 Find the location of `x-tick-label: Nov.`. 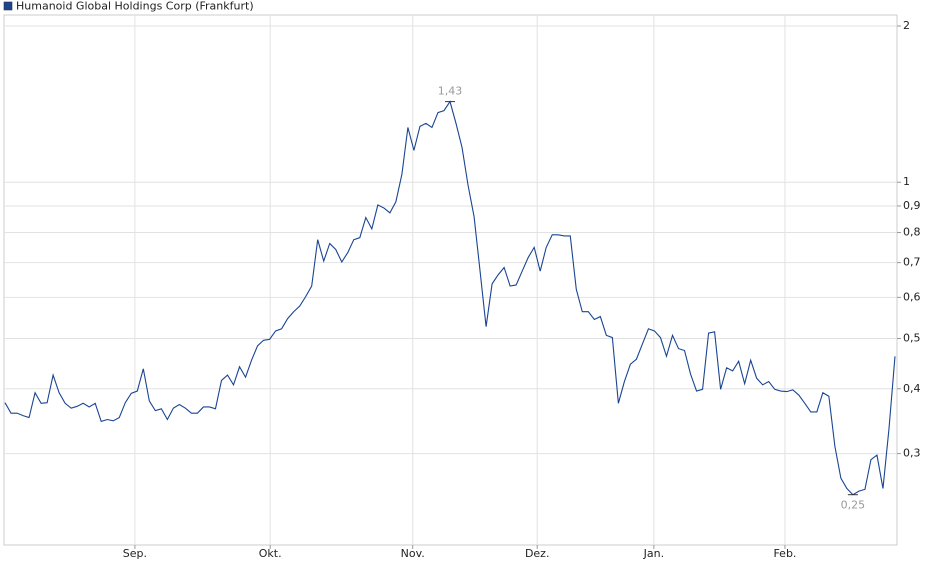

x-tick-label: Nov. is located at coordinates (413, 553).